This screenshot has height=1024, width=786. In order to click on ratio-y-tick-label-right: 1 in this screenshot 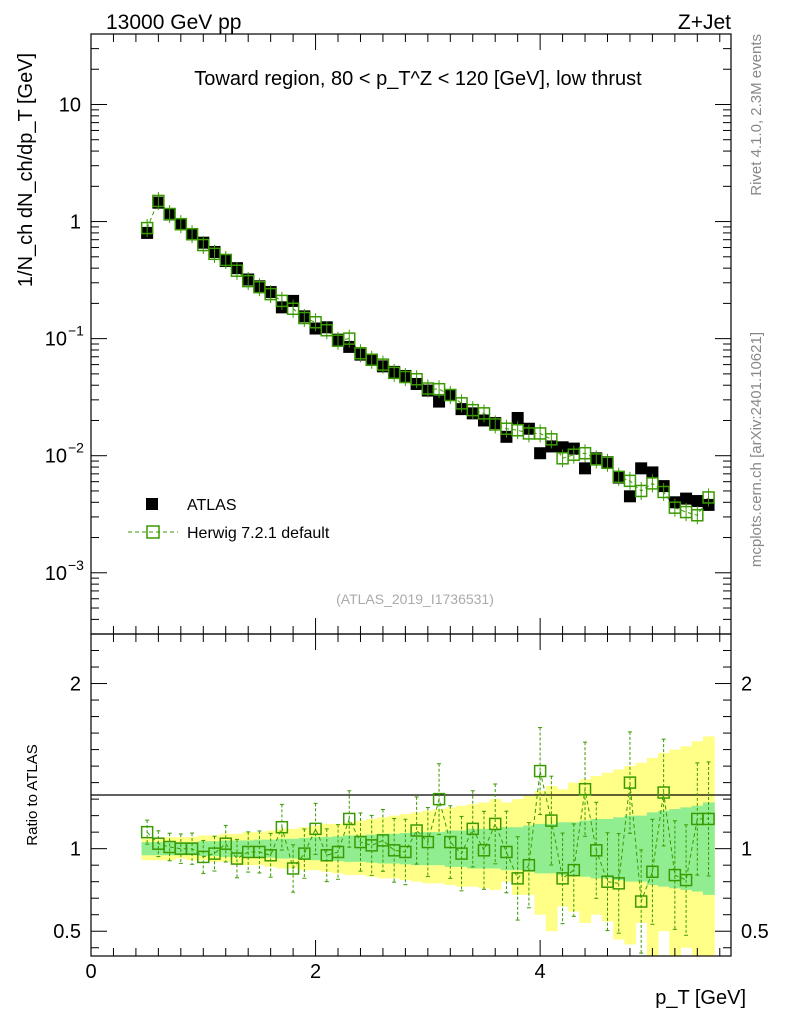, I will do `click(746, 850)`.